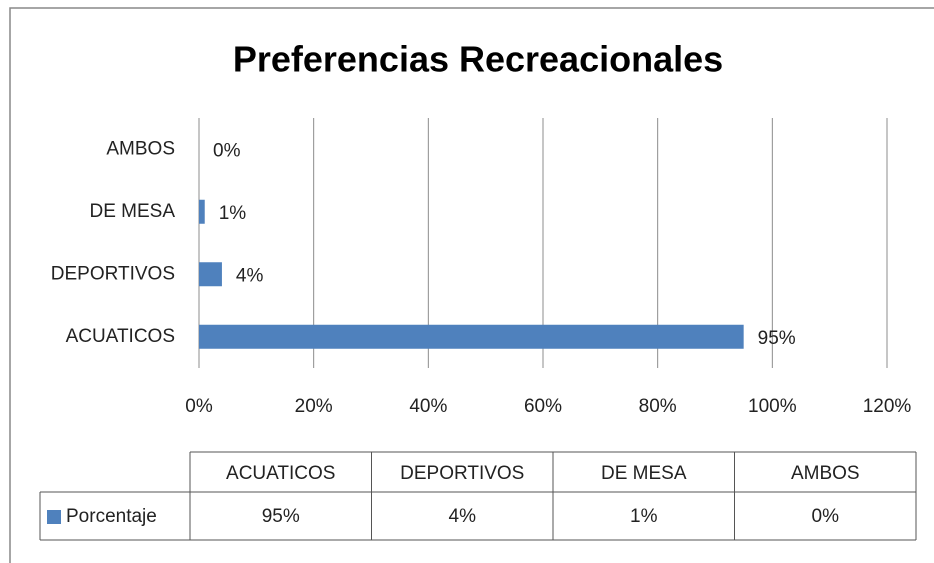  What do you see at coordinates (111, 516) in the screenshot?
I see `legend-label: Porcentaje` at bounding box center [111, 516].